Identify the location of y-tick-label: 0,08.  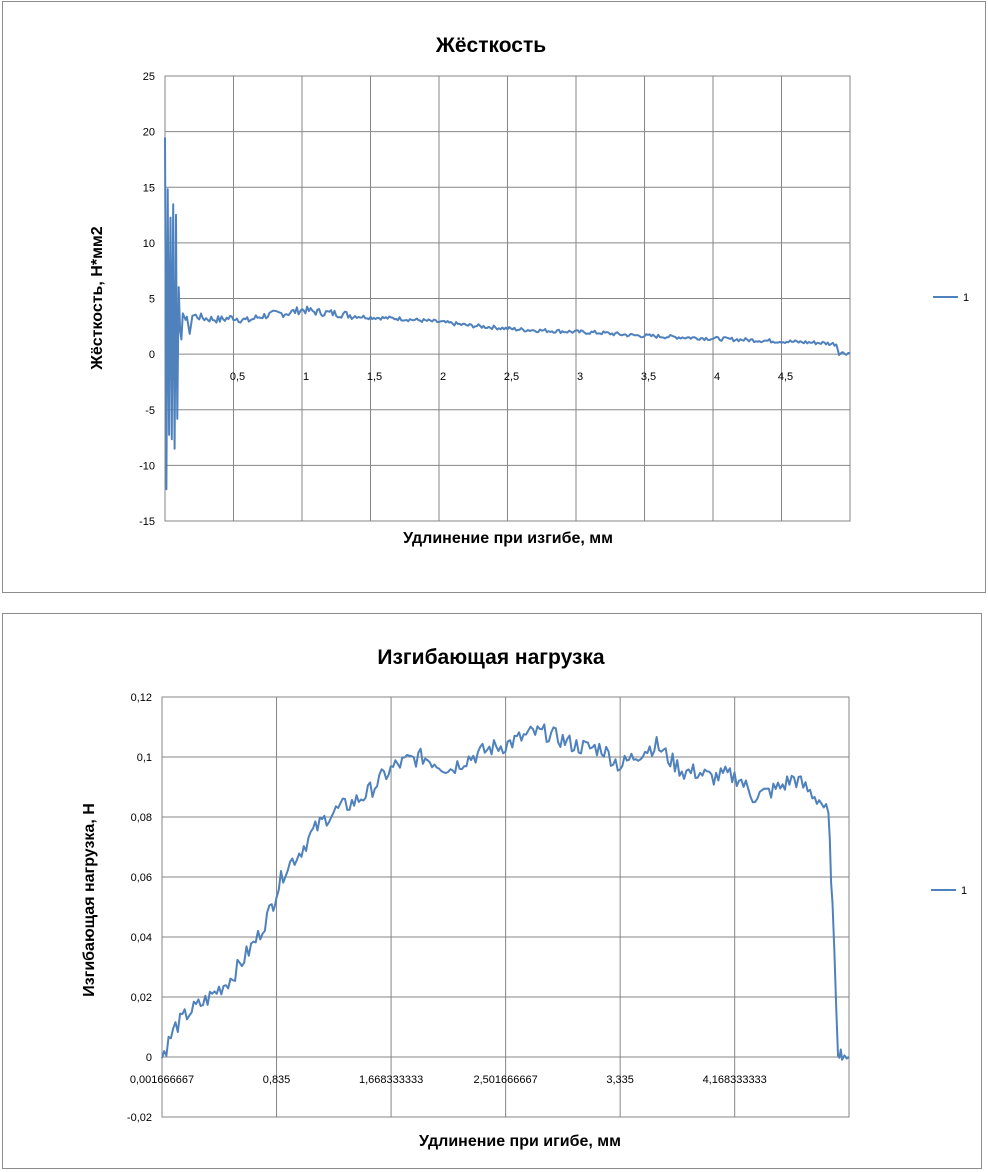
(141, 818).